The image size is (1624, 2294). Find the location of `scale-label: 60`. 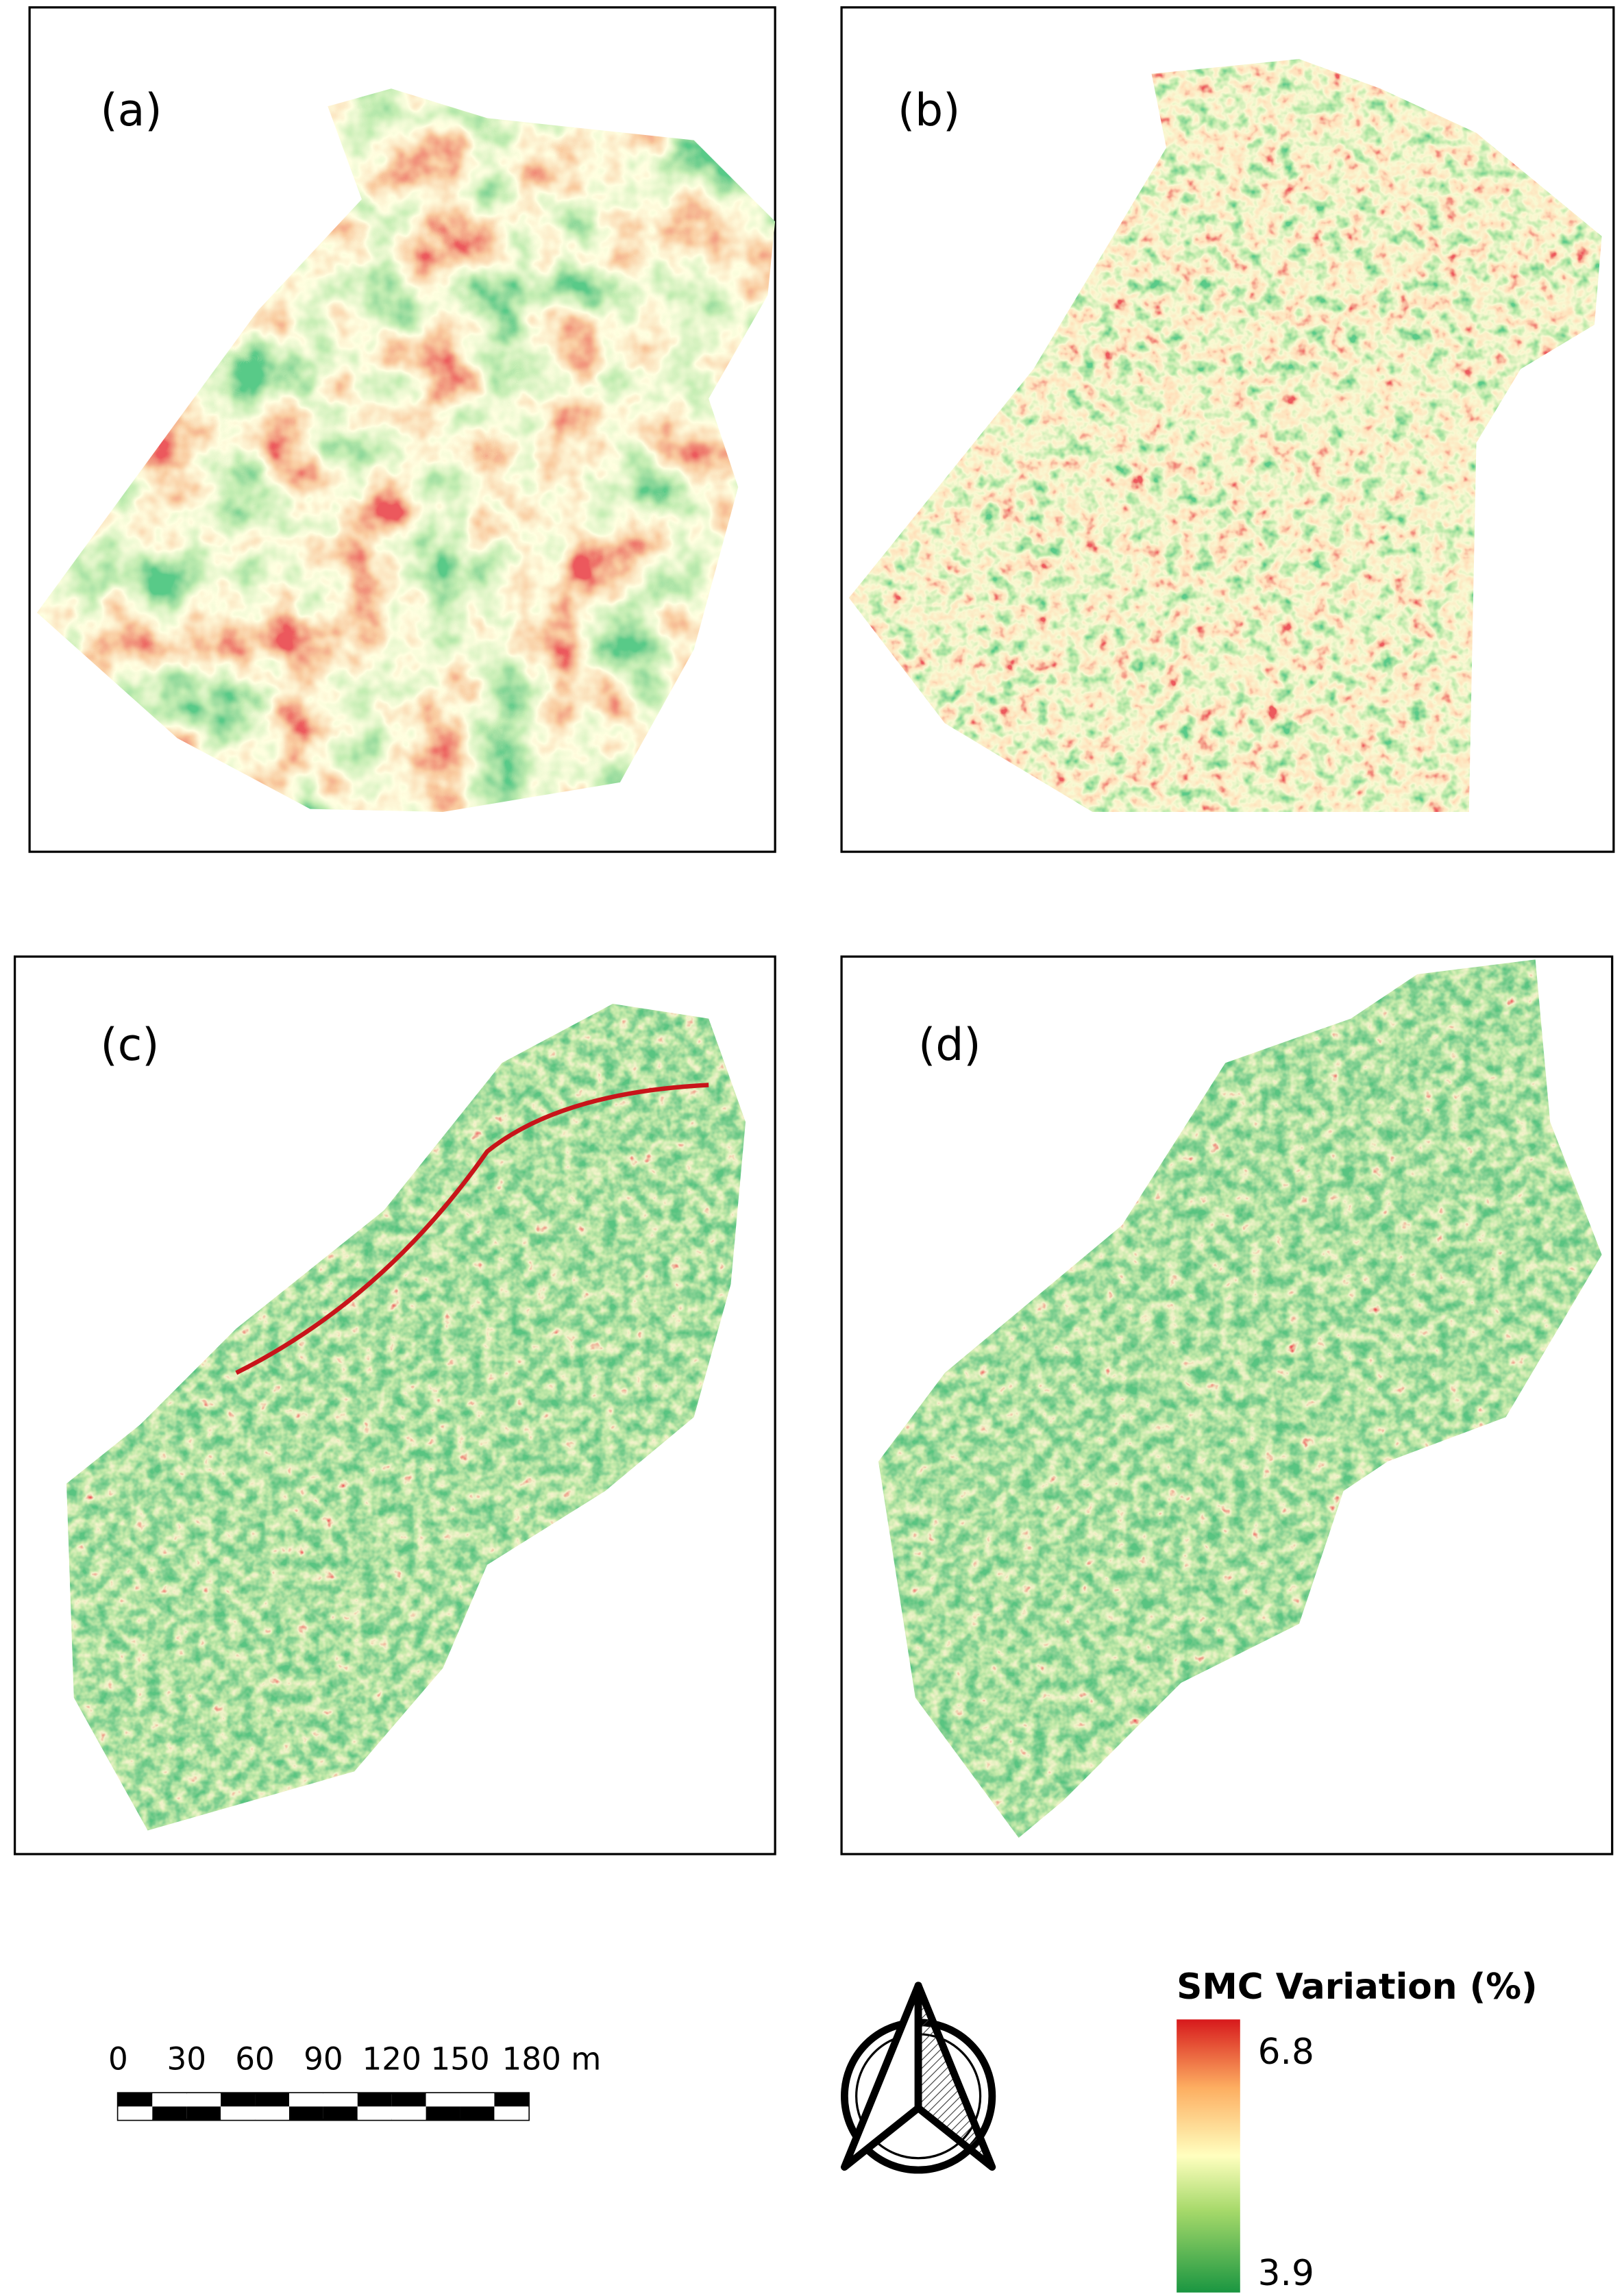

scale-label: 60 is located at coordinates (255, 2059).